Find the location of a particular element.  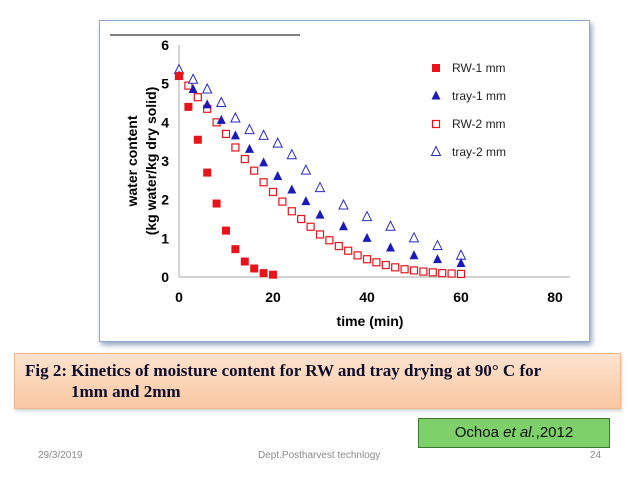

citation-author: Ochoa is located at coordinates (479, 432).